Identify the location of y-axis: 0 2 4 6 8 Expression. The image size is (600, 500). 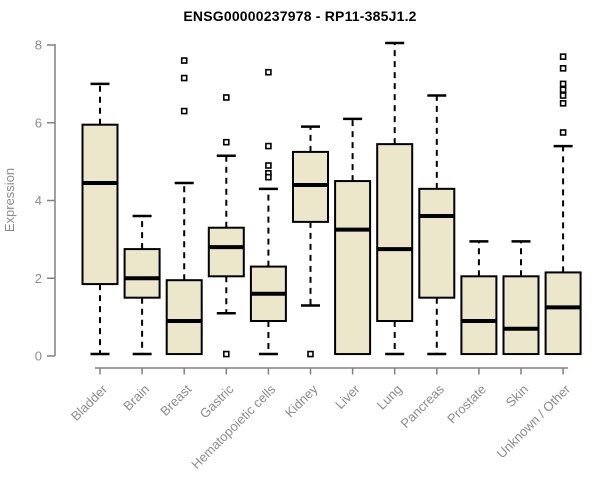
(29, 201).